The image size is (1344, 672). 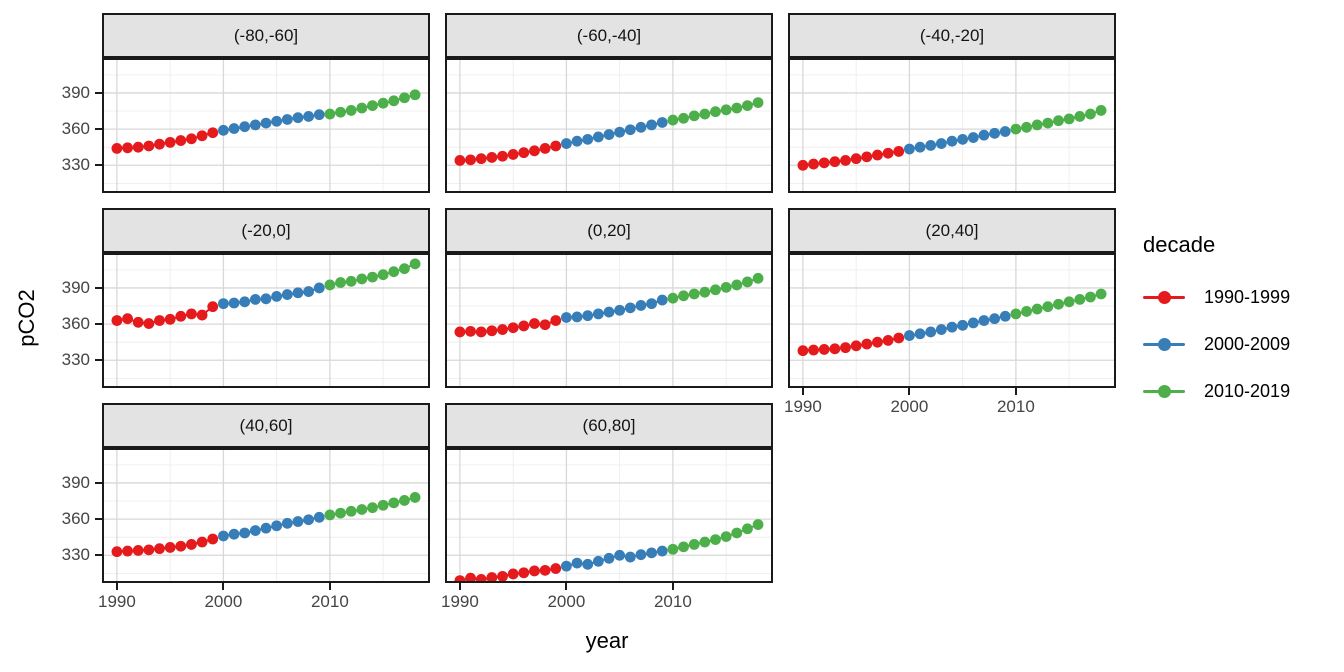 I want to click on legend: decade 1990-1999 2000-2009 2010-2019, so click(x=1240, y=316).